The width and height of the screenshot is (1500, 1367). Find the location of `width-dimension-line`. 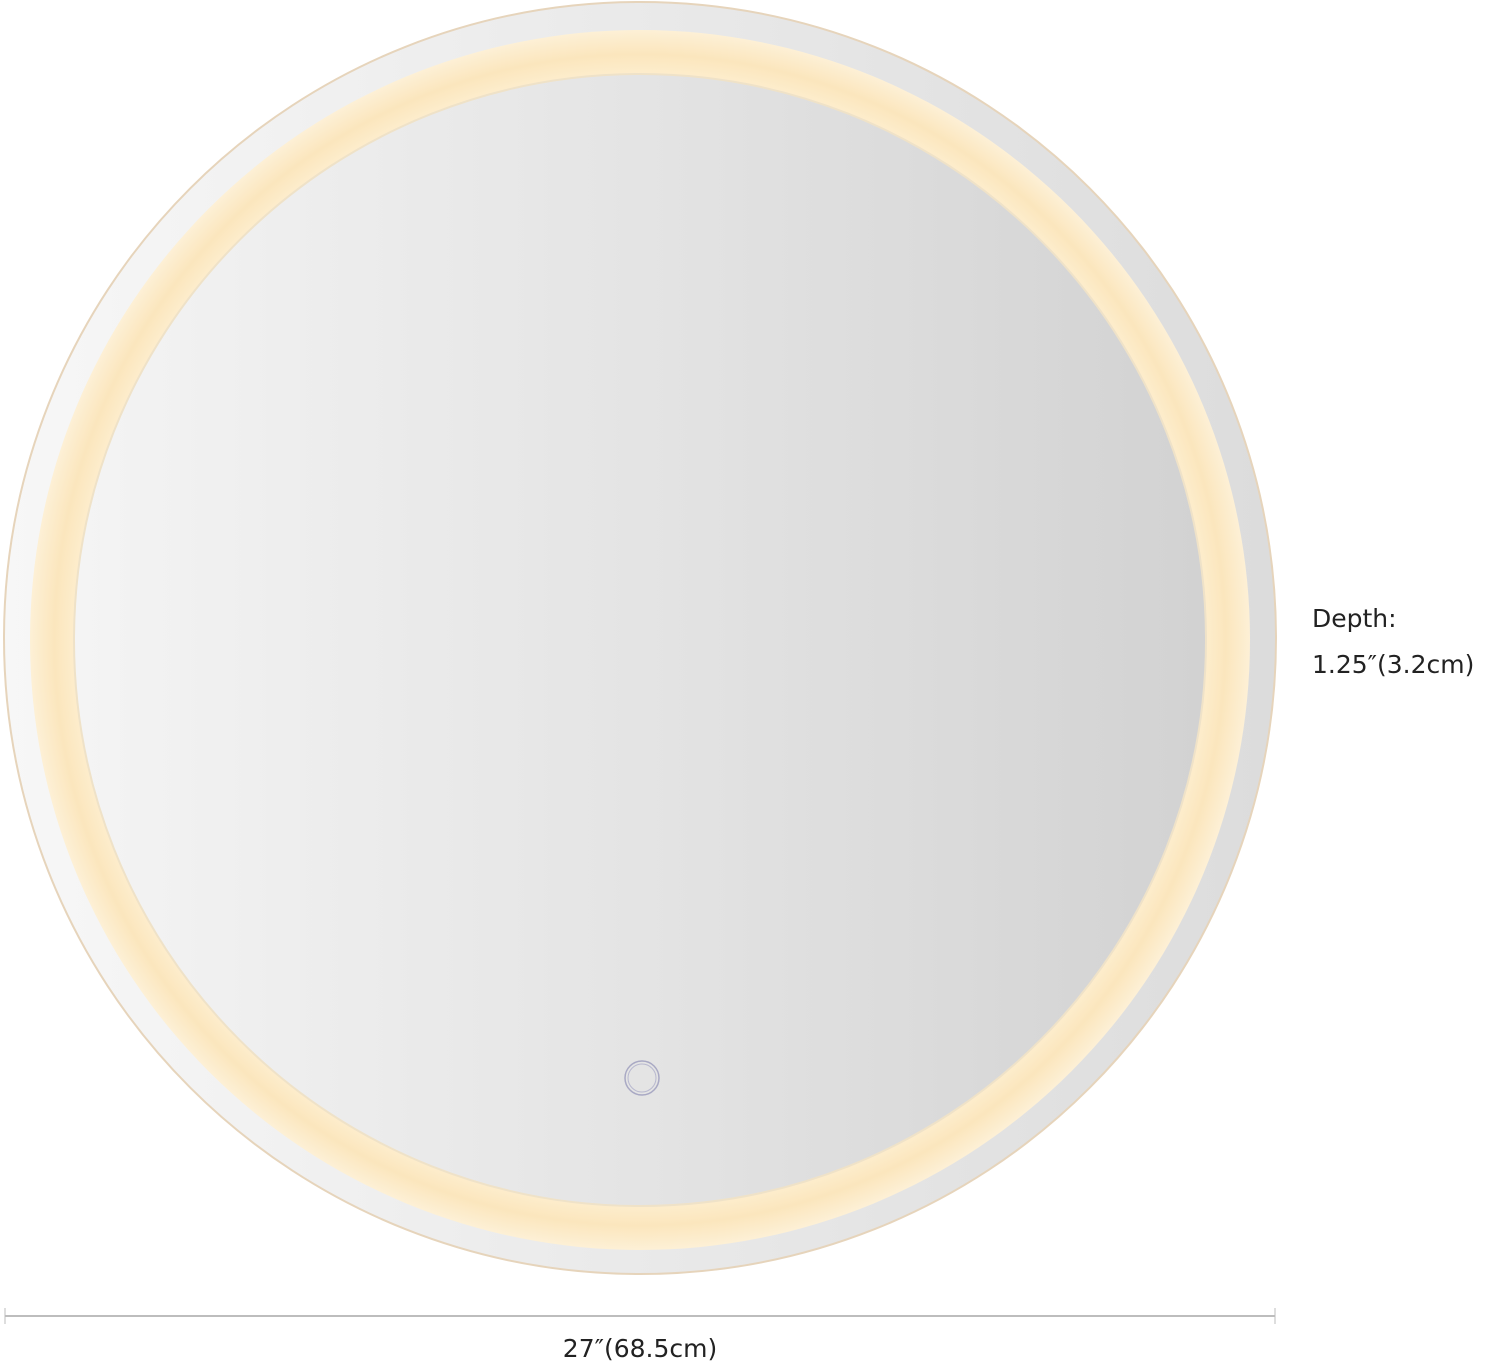

width-dimension-line is located at coordinates (640, 1316).